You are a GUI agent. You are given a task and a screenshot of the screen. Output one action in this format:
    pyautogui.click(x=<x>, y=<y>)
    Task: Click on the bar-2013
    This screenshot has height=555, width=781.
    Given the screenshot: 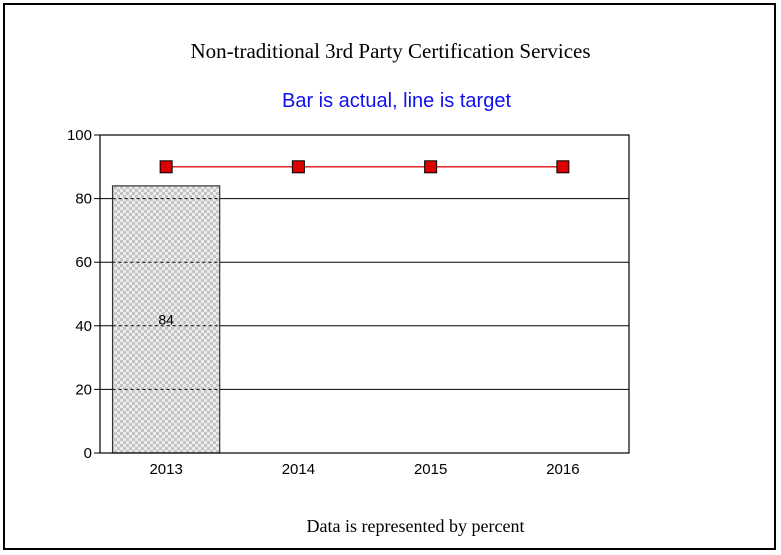 What is the action you would take?
    pyautogui.click(x=166, y=319)
    